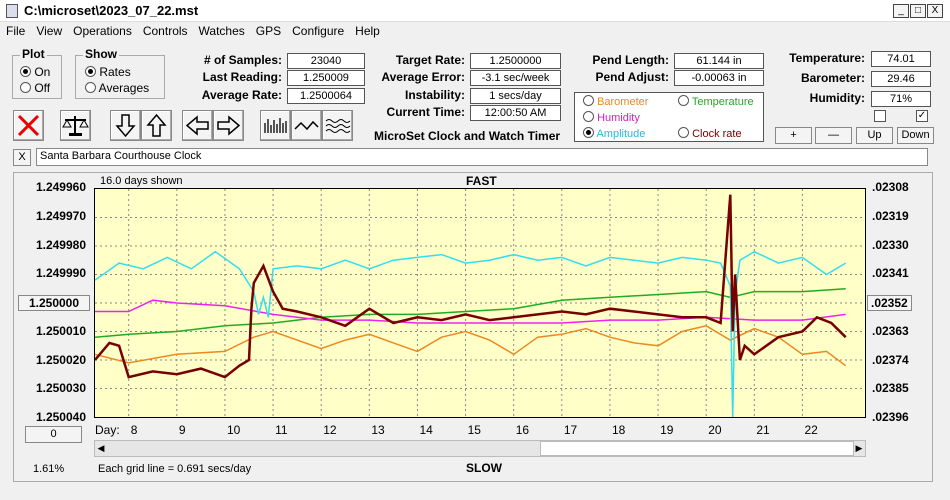 The width and height of the screenshot is (950, 500). I want to click on up-button: Up, so click(874, 135).